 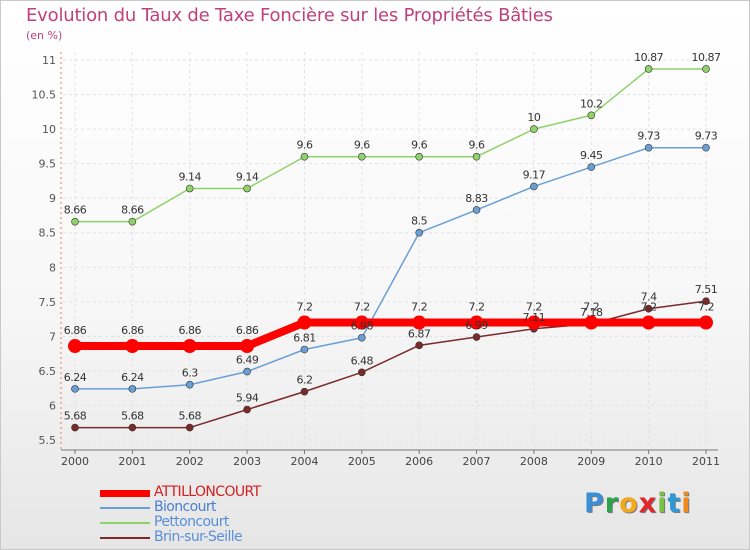 What do you see at coordinates (419, 461) in the screenshot?
I see `x-tick-label: 2006` at bounding box center [419, 461].